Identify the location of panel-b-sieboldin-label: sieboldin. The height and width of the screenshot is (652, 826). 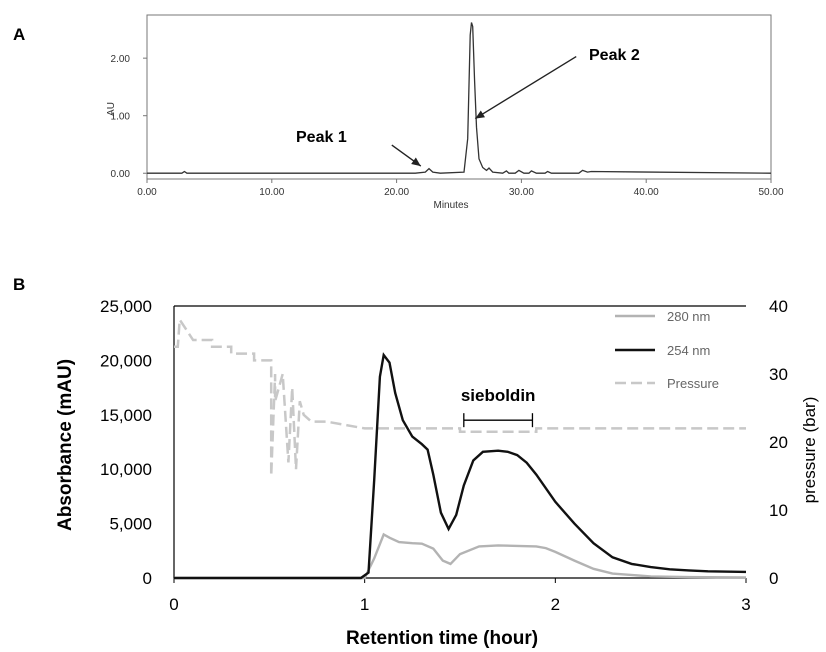
(498, 395).